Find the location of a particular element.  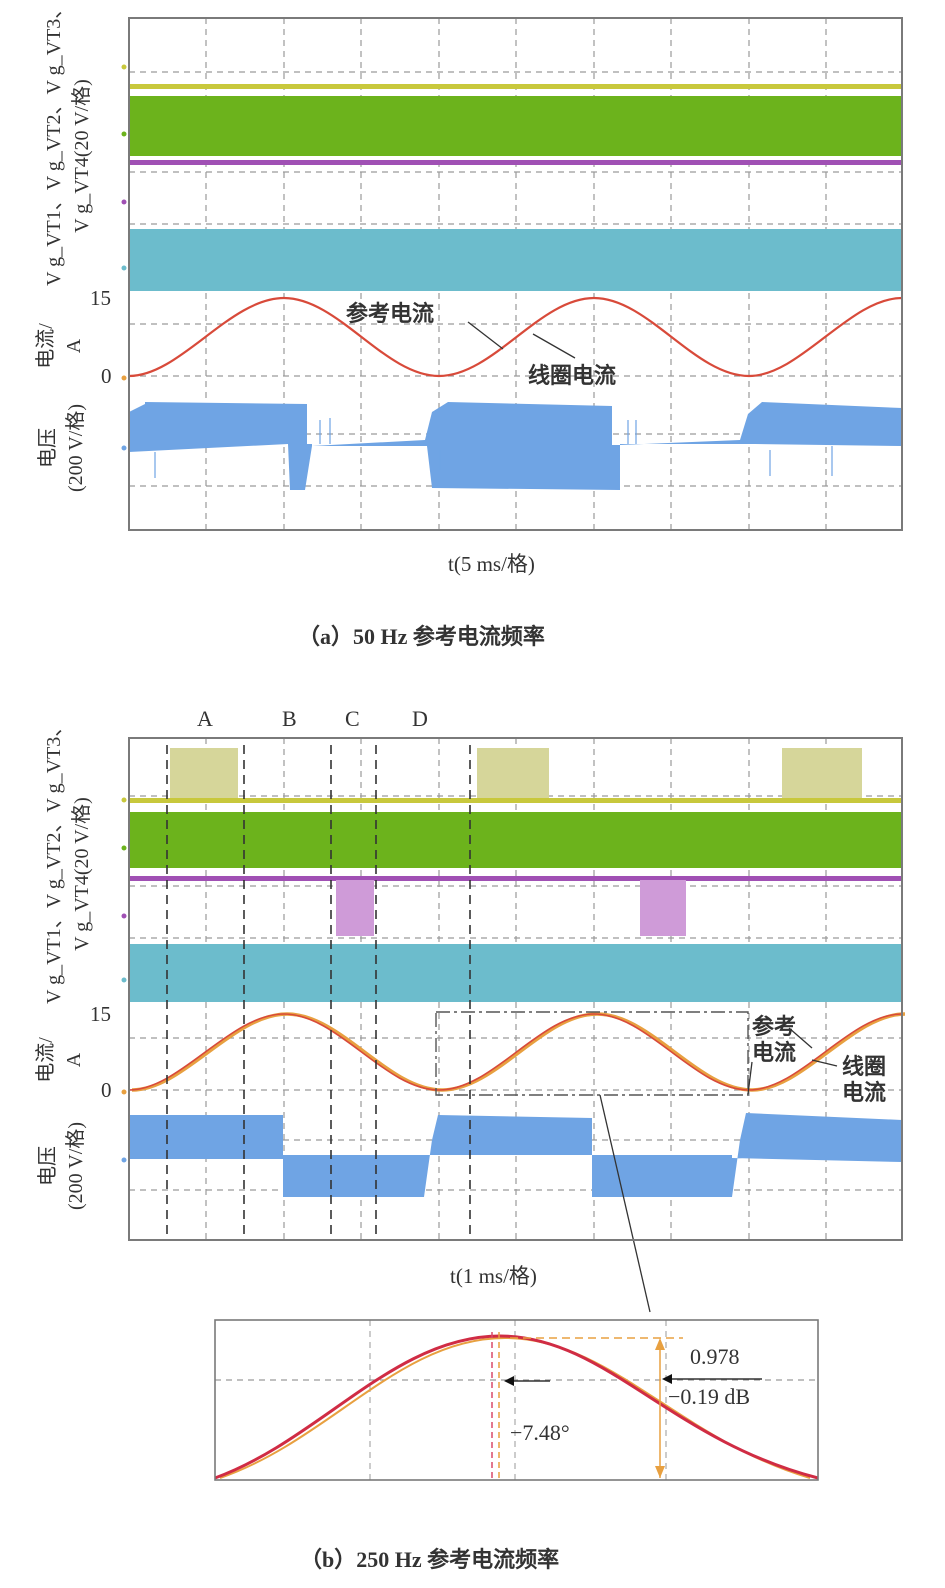

panel-a-reference-current-label: 参考电流 is located at coordinates (390, 313).